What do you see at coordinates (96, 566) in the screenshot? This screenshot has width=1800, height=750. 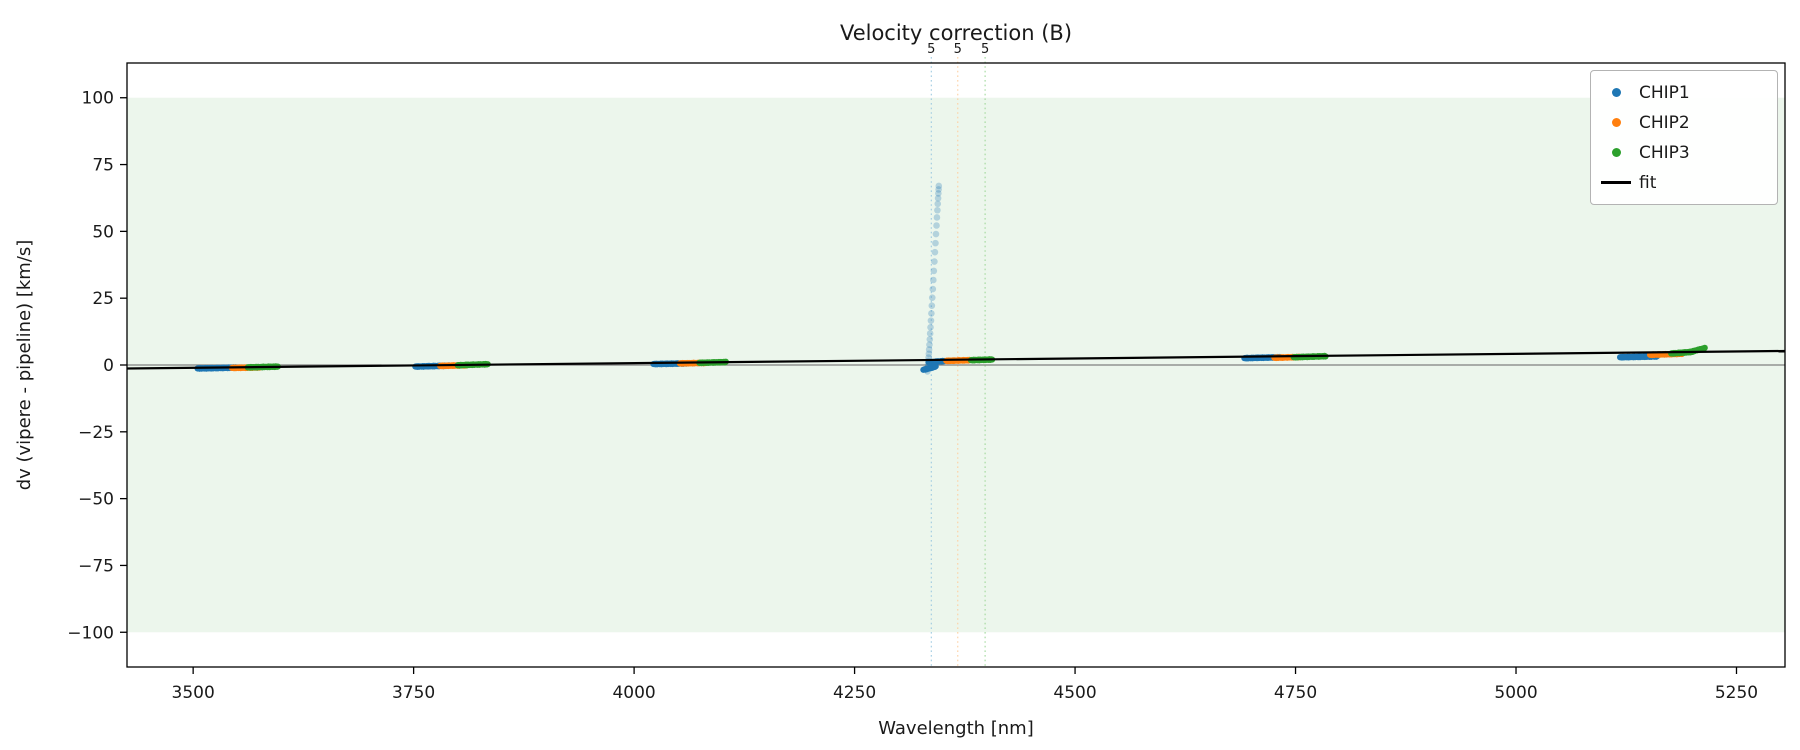 I see `y-tick-label: −75` at bounding box center [96, 566].